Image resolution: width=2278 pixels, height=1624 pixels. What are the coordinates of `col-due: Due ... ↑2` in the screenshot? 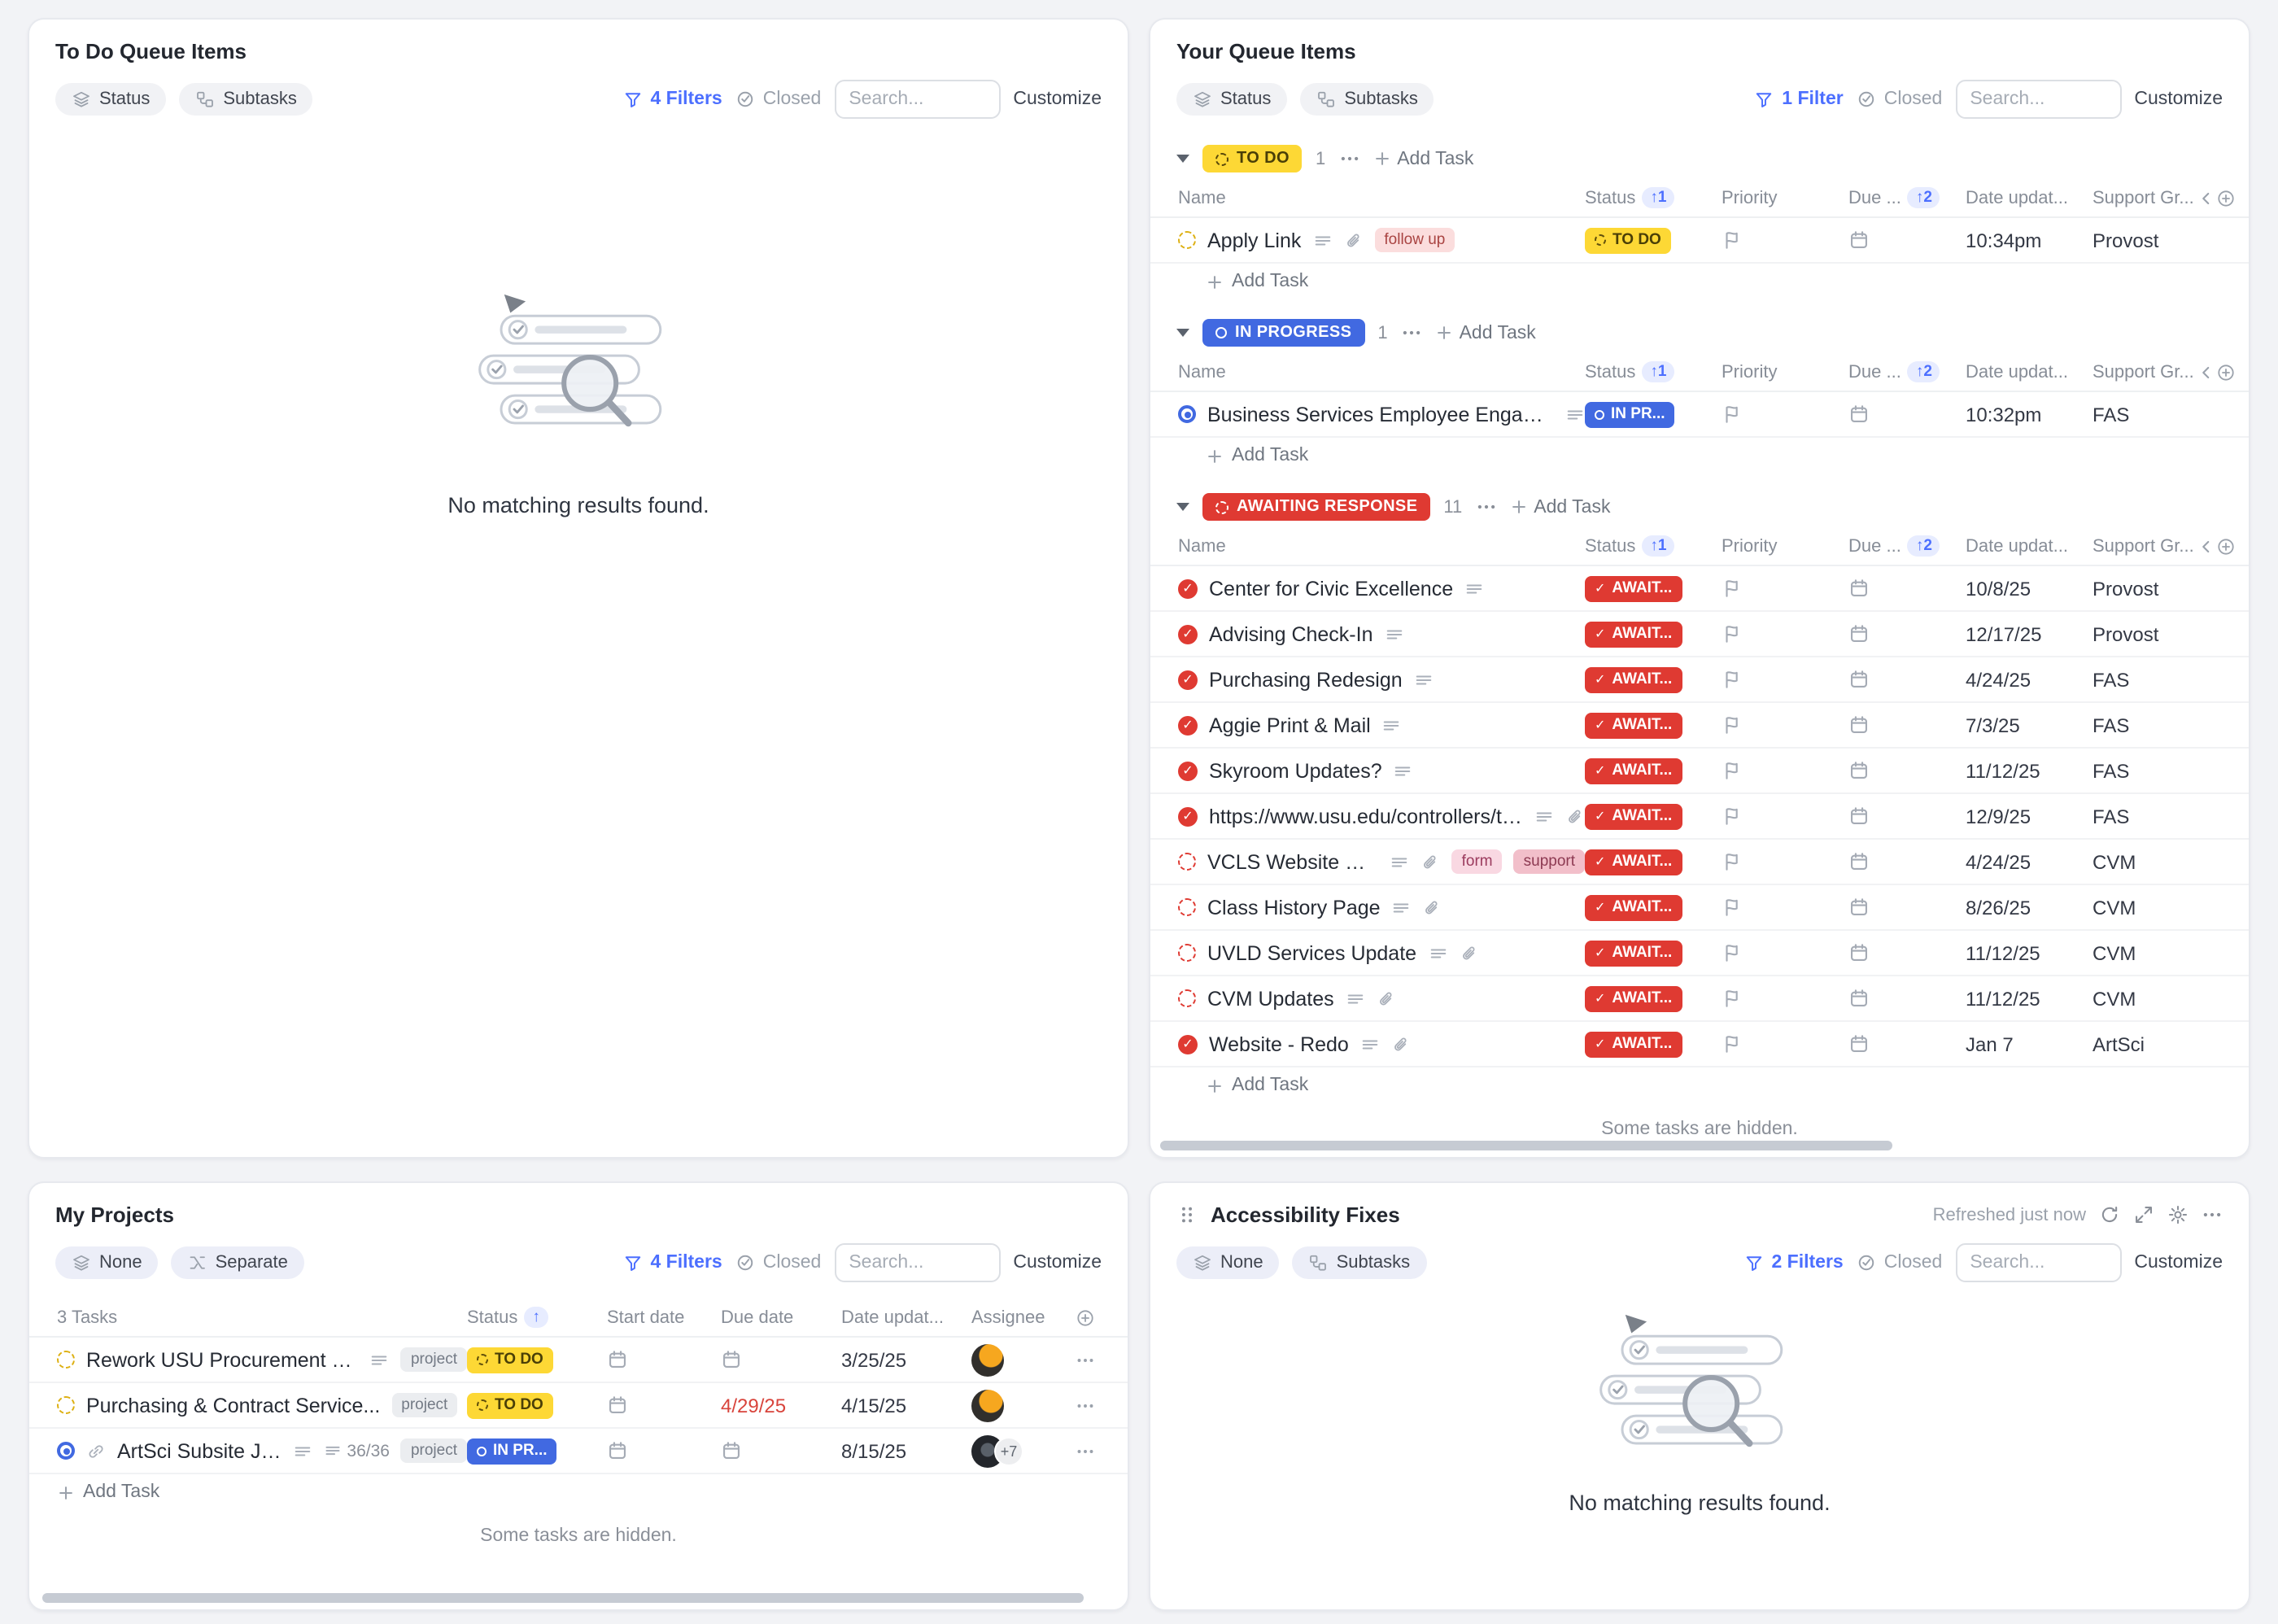 It's located at (1907, 197).